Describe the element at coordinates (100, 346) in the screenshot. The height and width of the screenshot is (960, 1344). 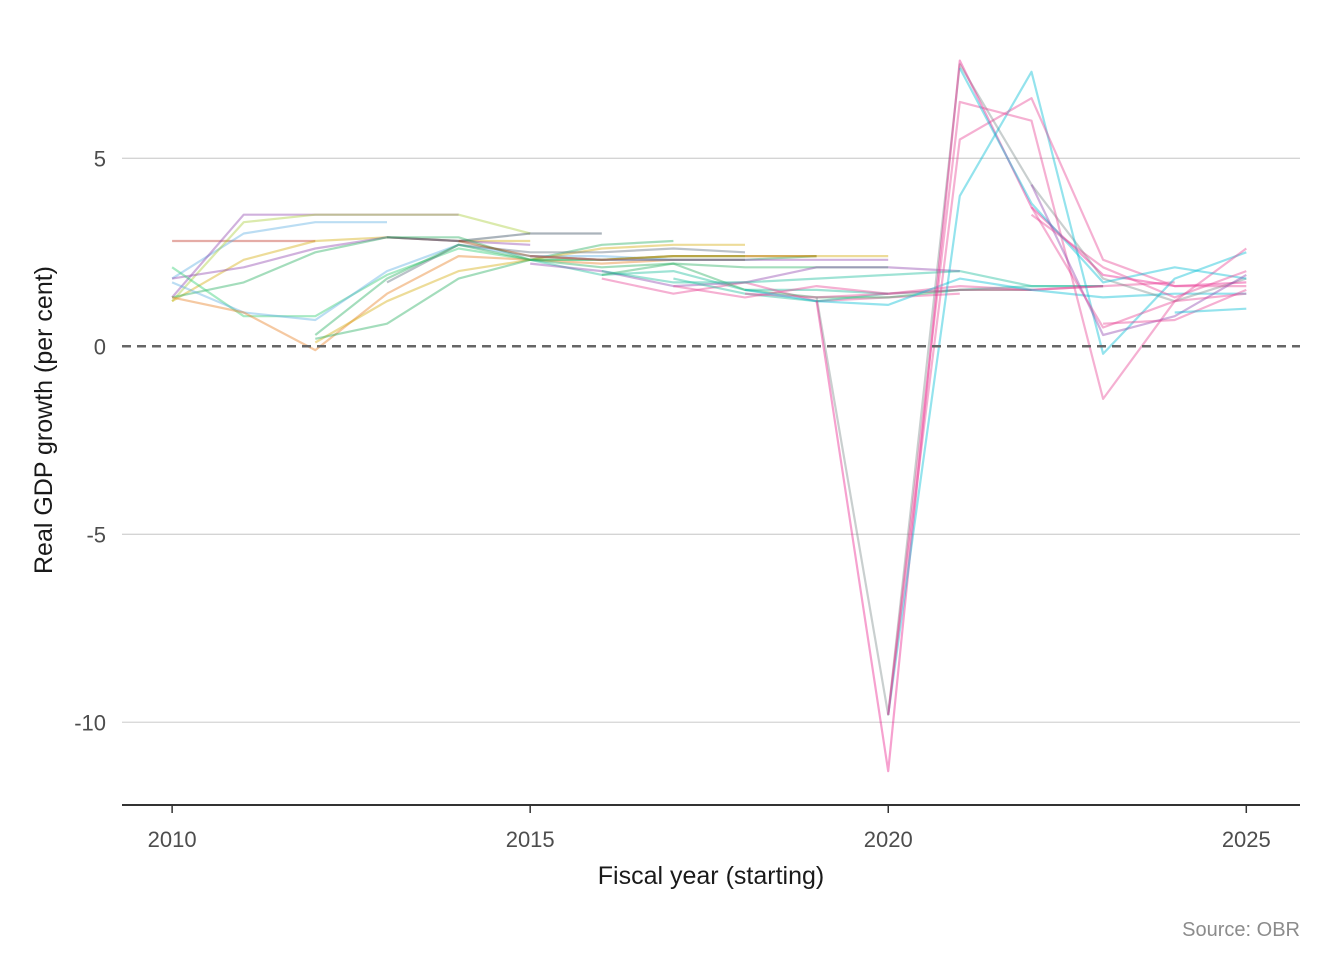
I see `y-tick-label: 0` at that location.